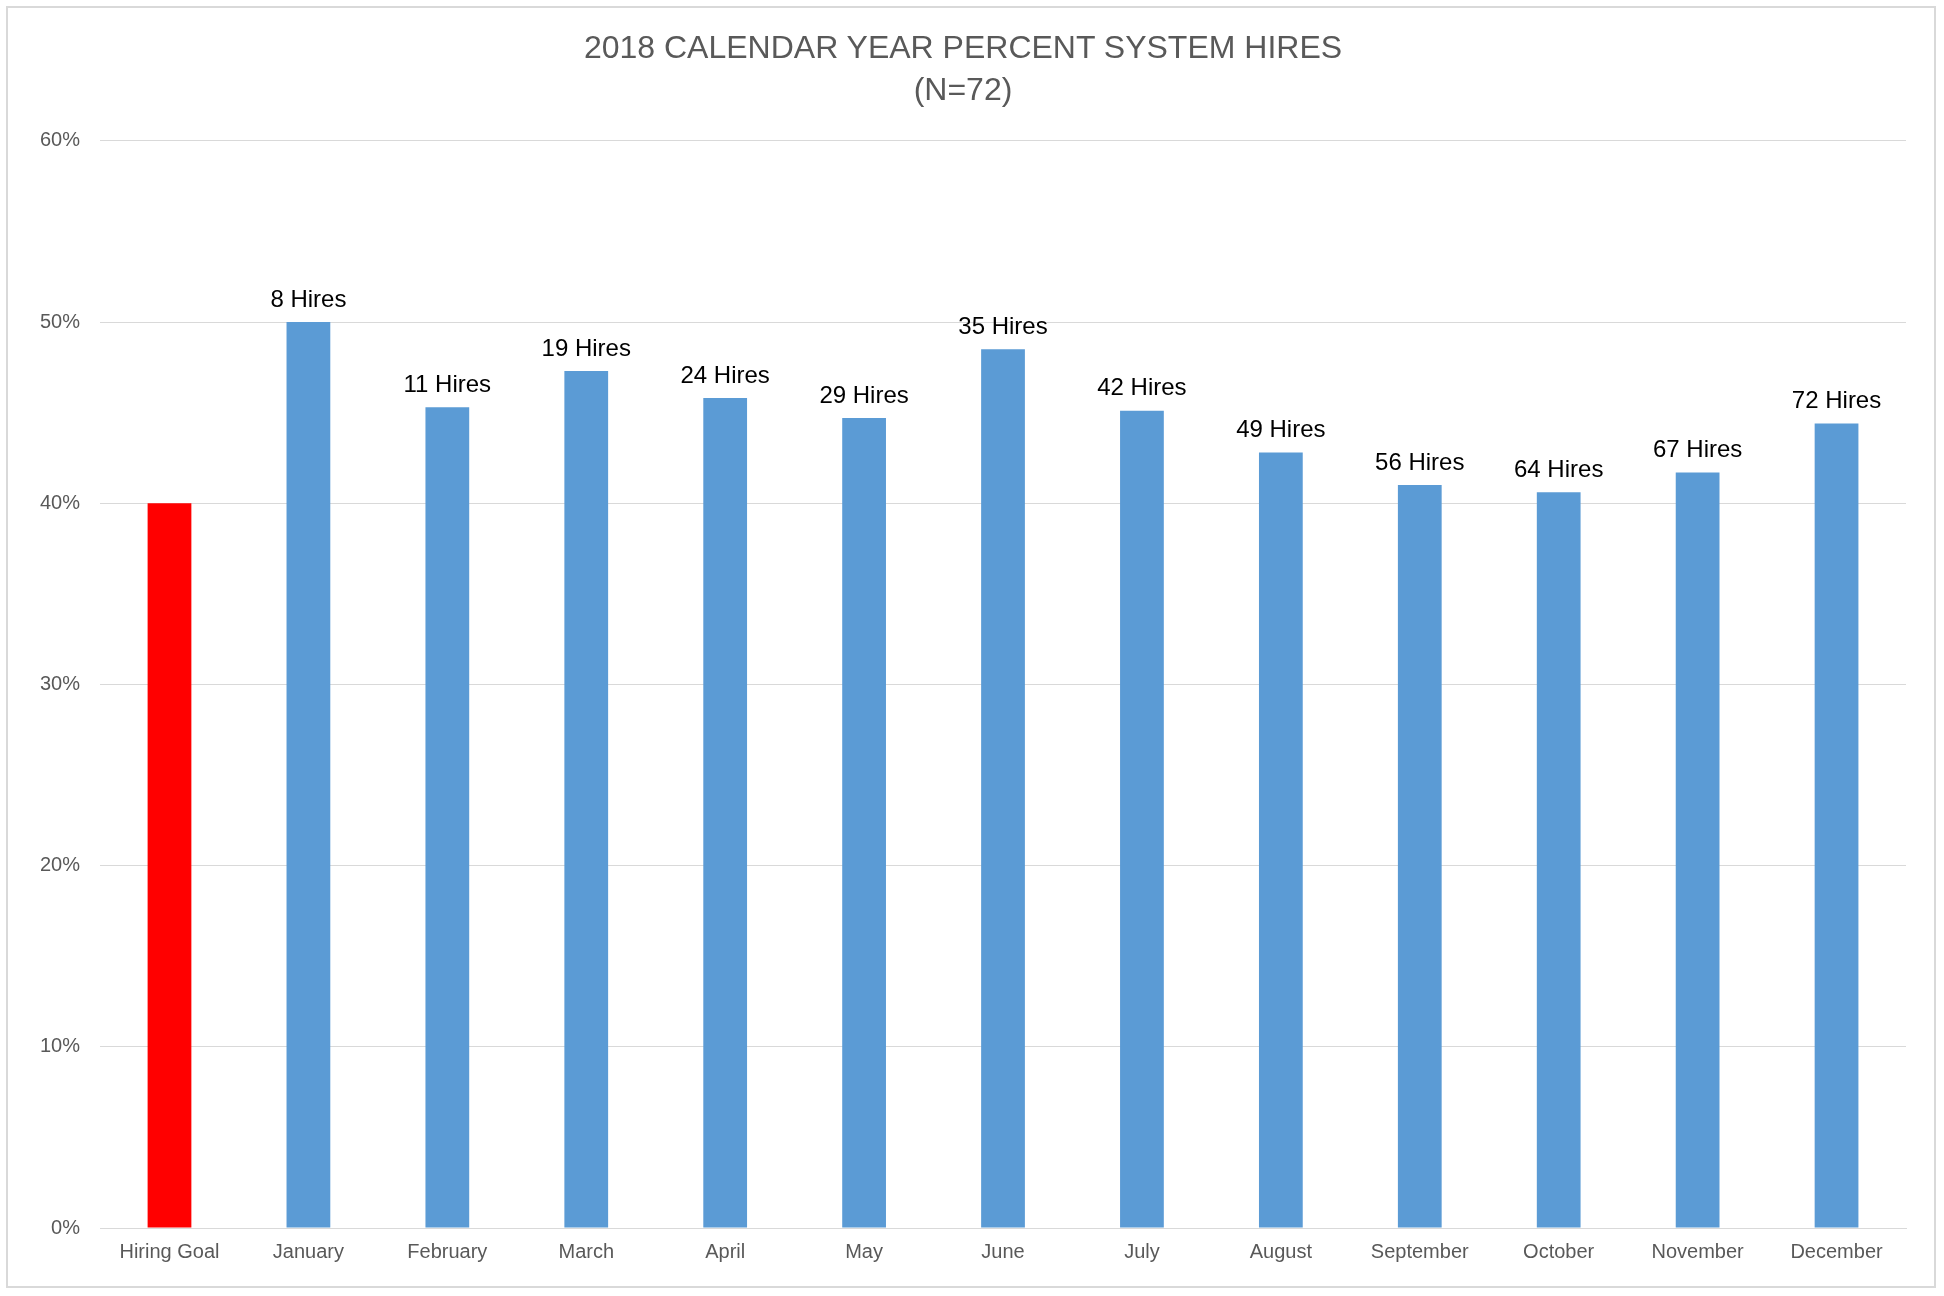  What do you see at coordinates (1420, 461) in the screenshot?
I see `annotation: 56 Hires` at bounding box center [1420, 461].